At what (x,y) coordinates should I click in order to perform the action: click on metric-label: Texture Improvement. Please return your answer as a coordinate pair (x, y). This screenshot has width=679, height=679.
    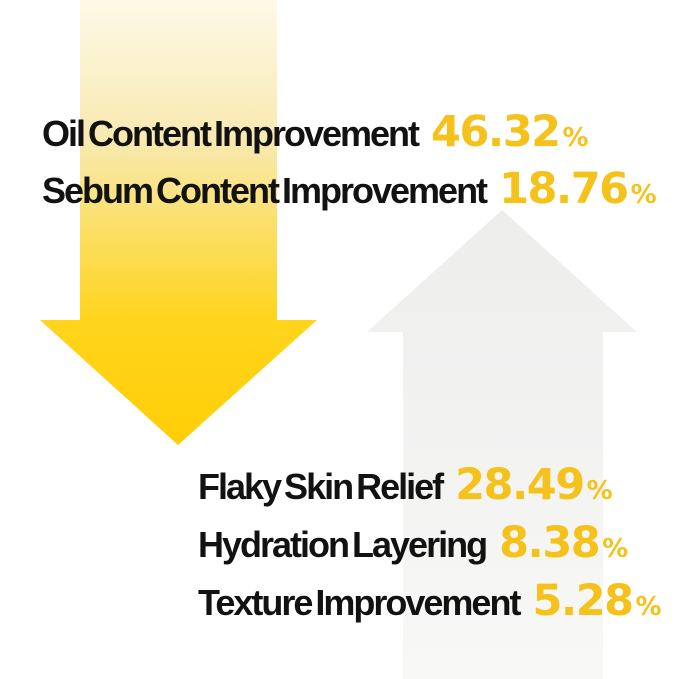
    Looking at the image, I should click on (359, 602).